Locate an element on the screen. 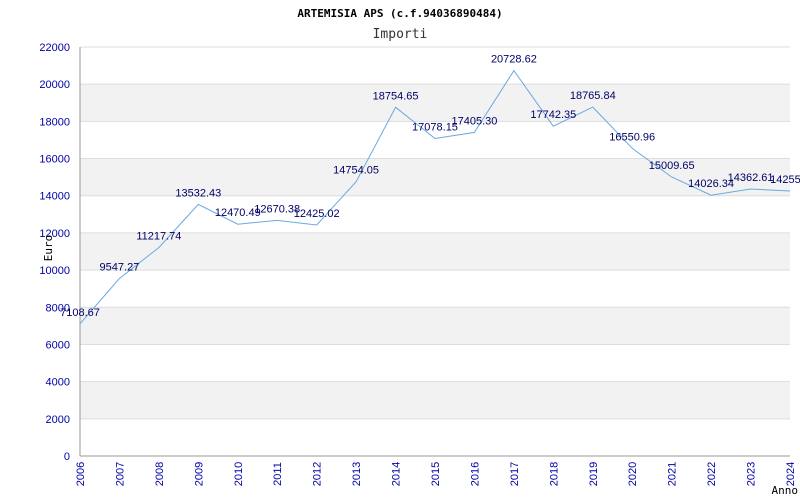 The image size is (800, 500). x-tick-label: 2016 is located at coordinates (475, 474).